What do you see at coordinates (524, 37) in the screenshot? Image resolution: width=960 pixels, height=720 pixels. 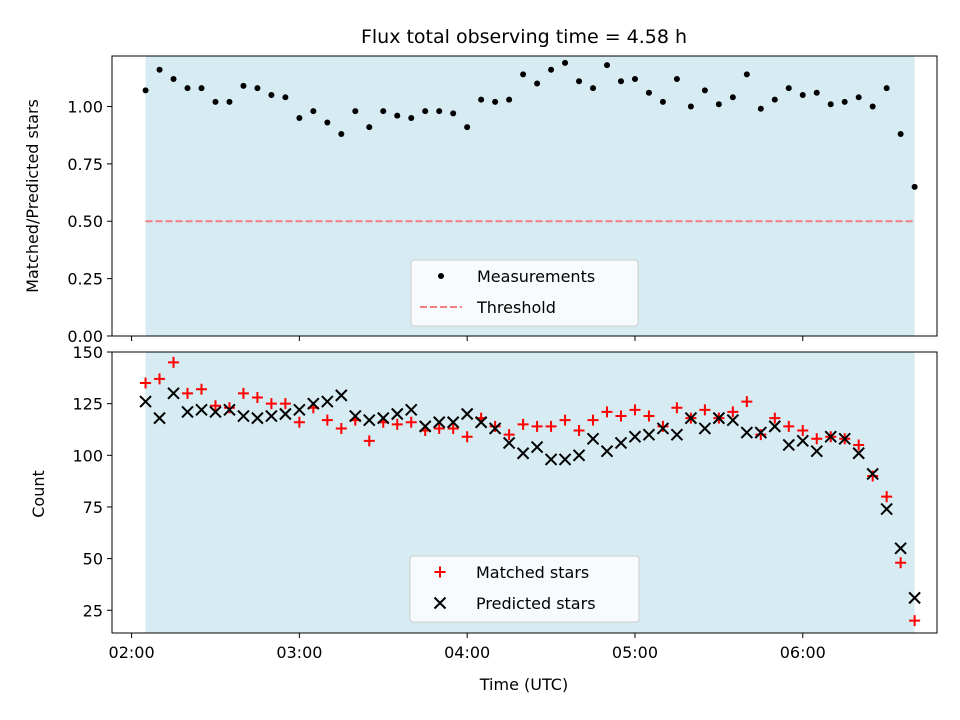 I see `chart-title: Flux total observing time = 4.58 h` at bounding box center [524, 37].